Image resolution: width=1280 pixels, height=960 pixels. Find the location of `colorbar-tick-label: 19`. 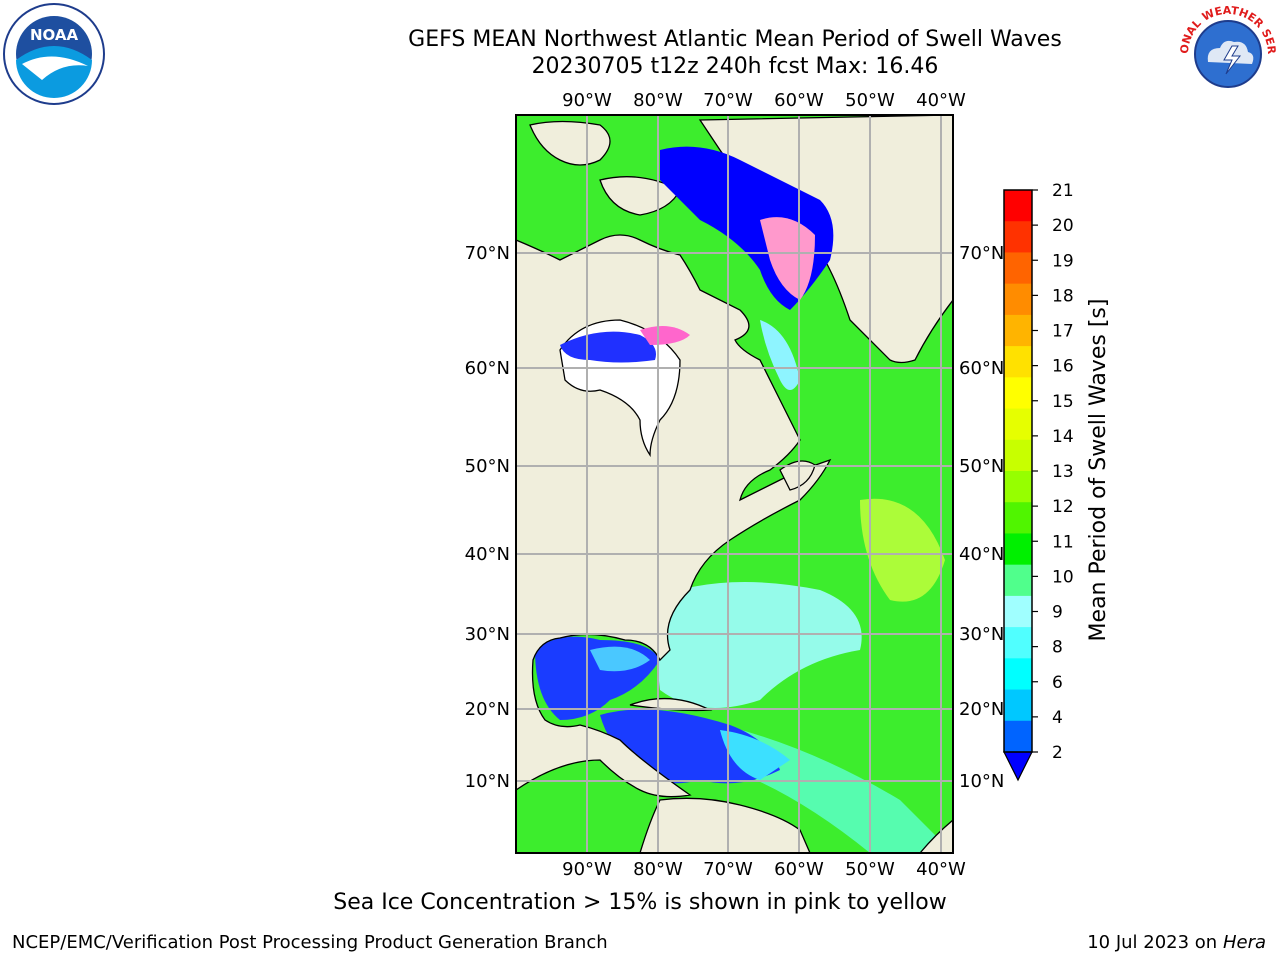

colorbar-tick-label: 19 is located at coordinates (1063, 261).